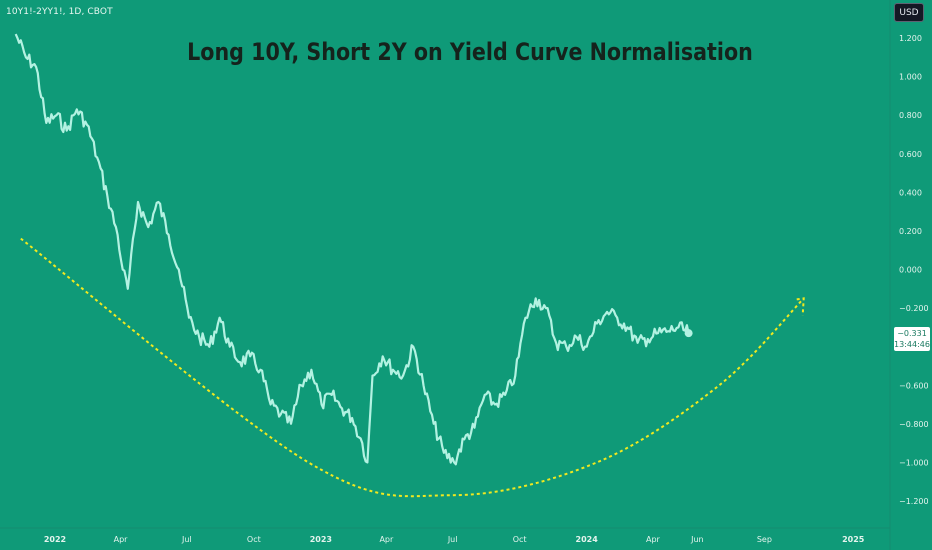 This screenshot has height=550, width=932. What do you see at coordinates (764, 539) in the screenshot?
I see `x-tick-label: Sep` at bounding box center [764, 539].